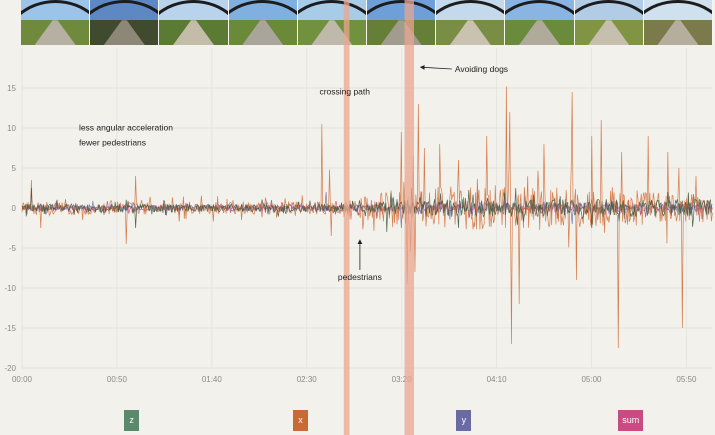  Describe the element at coordinates (367, 210) in the screenshot. I see `series-line-z` at that location.